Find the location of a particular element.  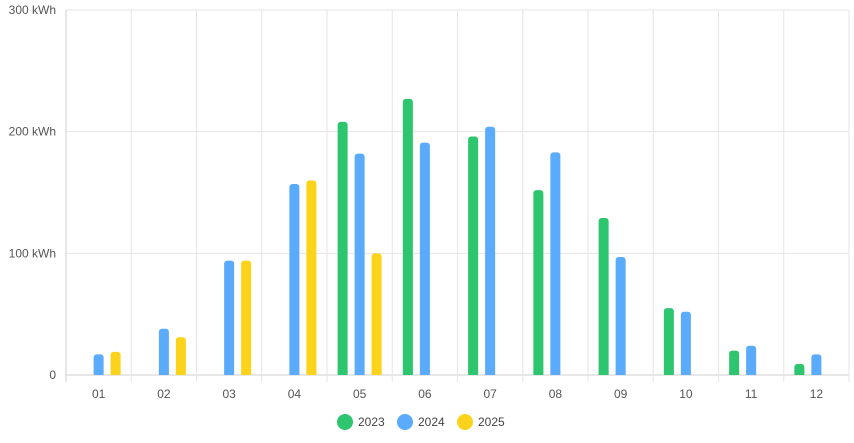

x-tick-label: 05 is located at coordinates (360, 394).